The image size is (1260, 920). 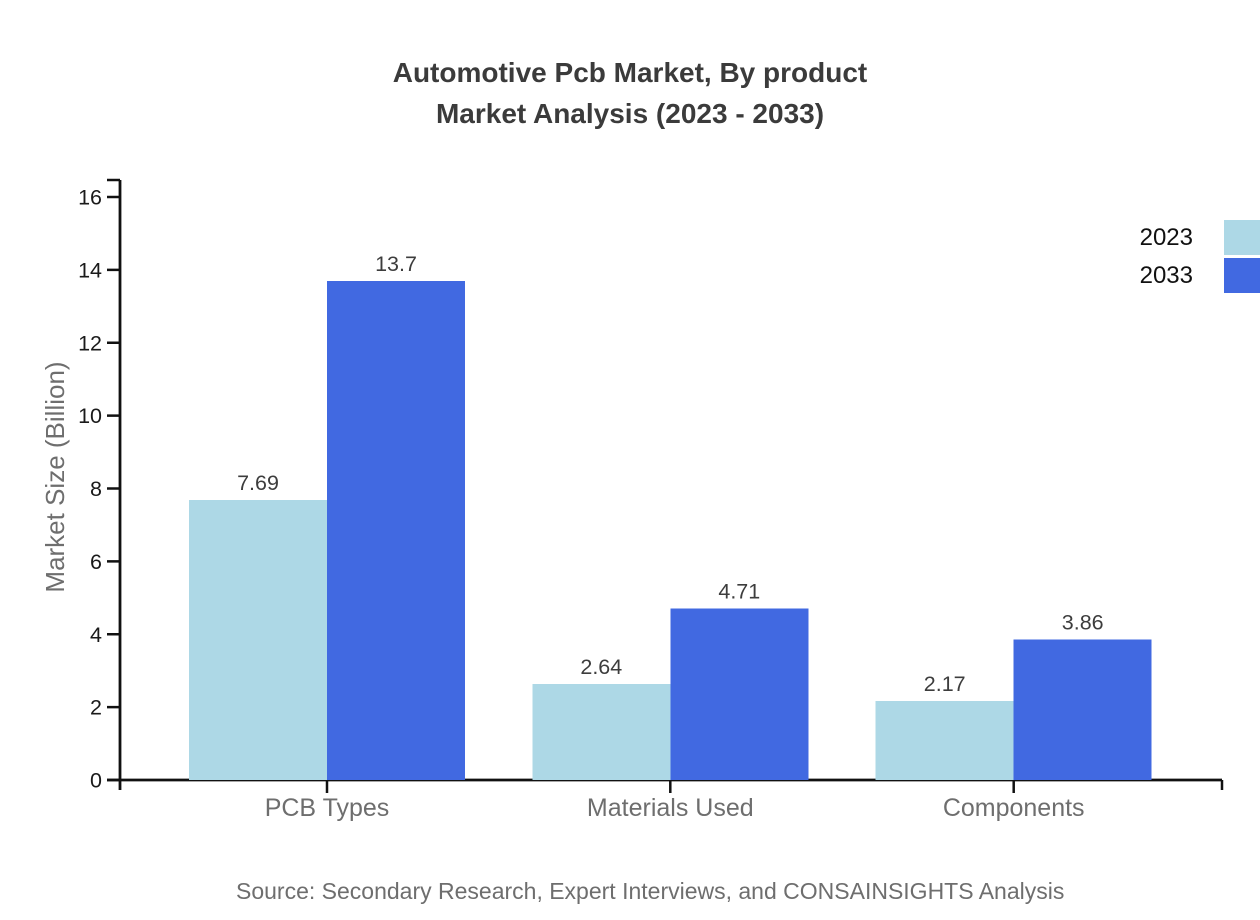 What do you see at coordinates (258, 483) in the screenshot?
I see `value-label-2023: 7.69` at bounding box center [258, 483].